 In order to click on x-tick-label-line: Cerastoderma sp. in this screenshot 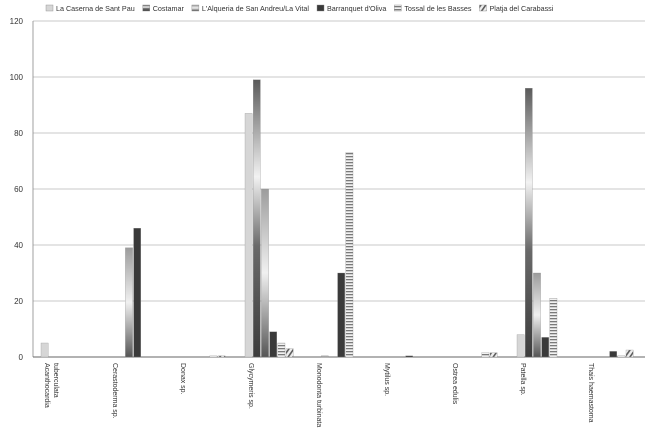, I will do `click(114, 391)`.